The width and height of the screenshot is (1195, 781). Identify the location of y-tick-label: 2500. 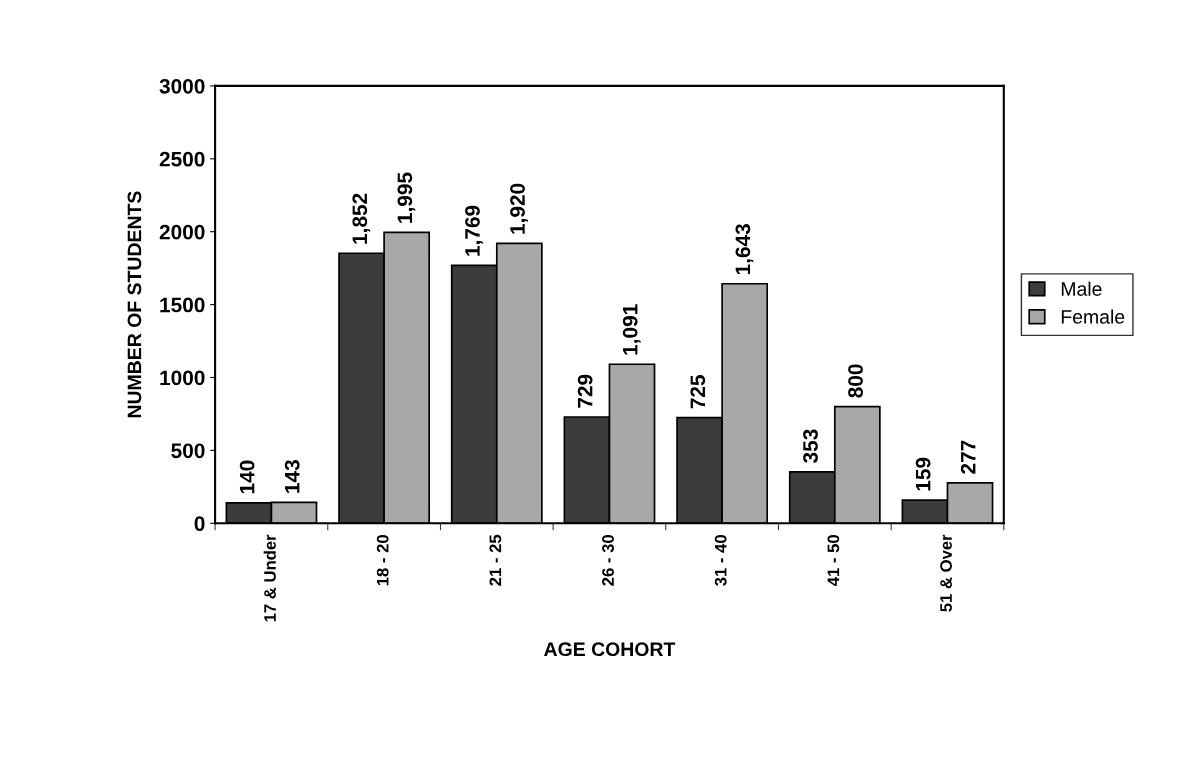
(182, 159).